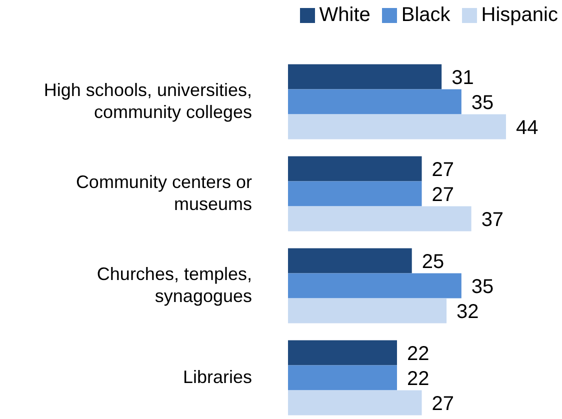  I want to click on data-label: 44, so click(527, 127).